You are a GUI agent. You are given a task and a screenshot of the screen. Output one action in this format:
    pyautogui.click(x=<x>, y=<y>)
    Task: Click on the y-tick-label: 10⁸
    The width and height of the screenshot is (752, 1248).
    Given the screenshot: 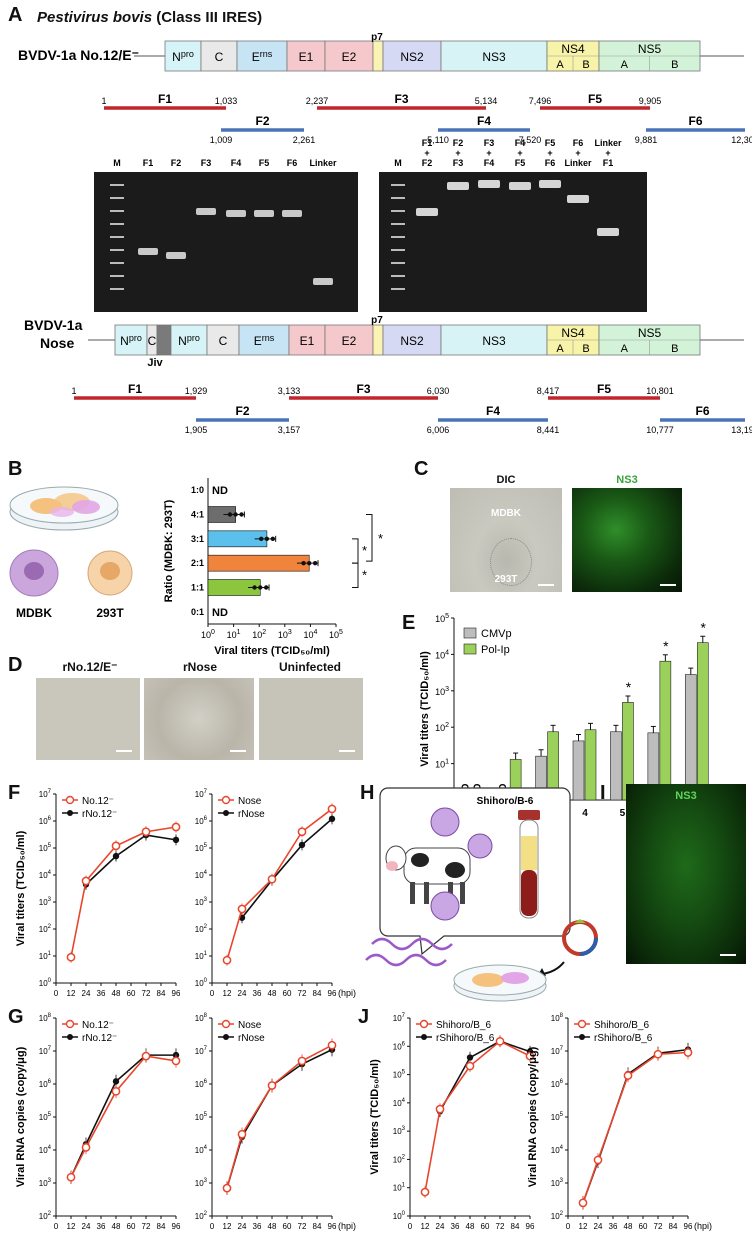 What is the action you would take?
    pyautogui.click(x=201, y=1018)
    